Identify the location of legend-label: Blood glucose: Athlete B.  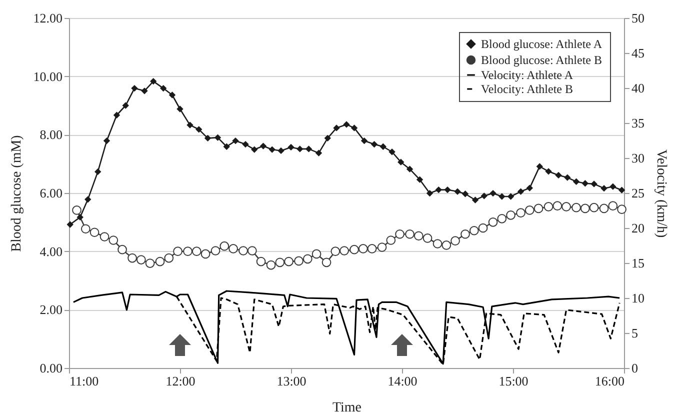
(541, 60).